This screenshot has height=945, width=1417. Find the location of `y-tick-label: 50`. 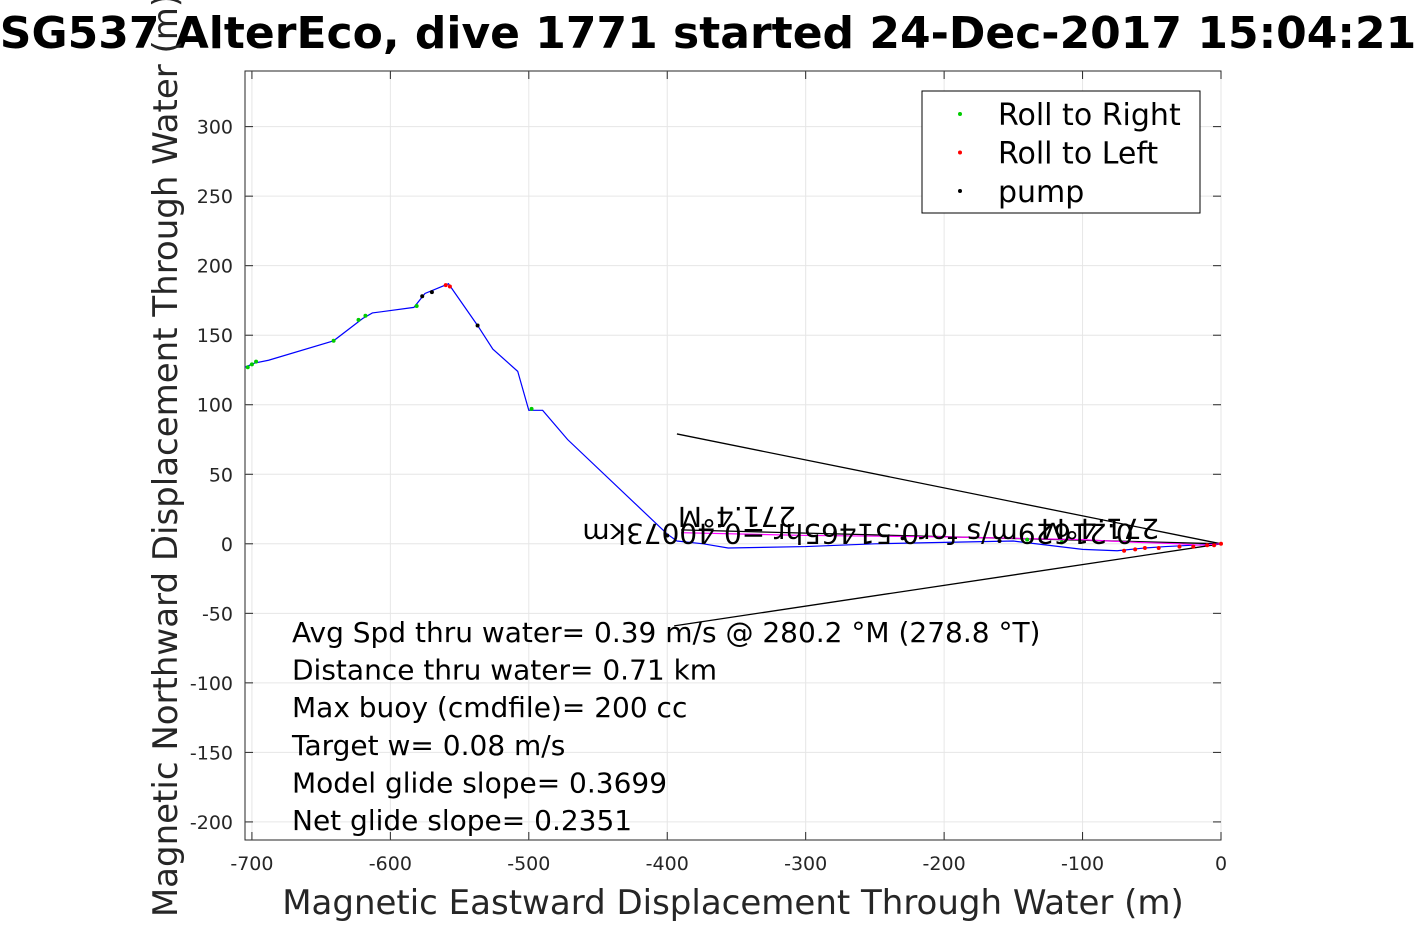

y-tick-label: 50 is located at coordinates (221, 475).